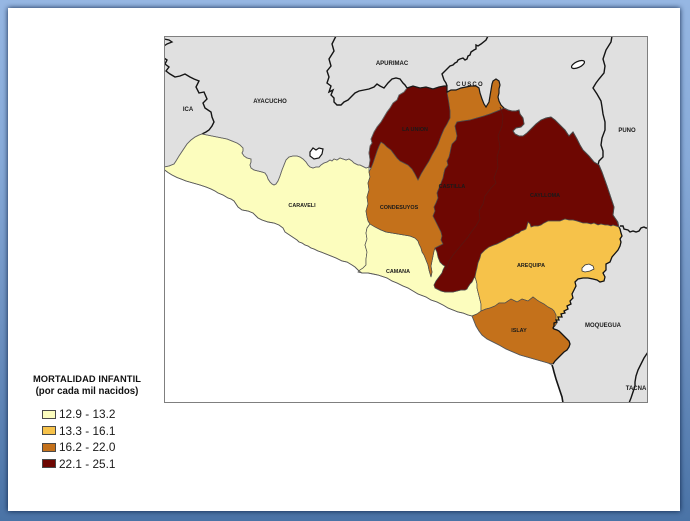 This screenshot has height=521, width=690. What do you see at coordinates (452, 187) in the screenshot?
I see `svg-text: CASTILLA` at bounding box center [452, 187].